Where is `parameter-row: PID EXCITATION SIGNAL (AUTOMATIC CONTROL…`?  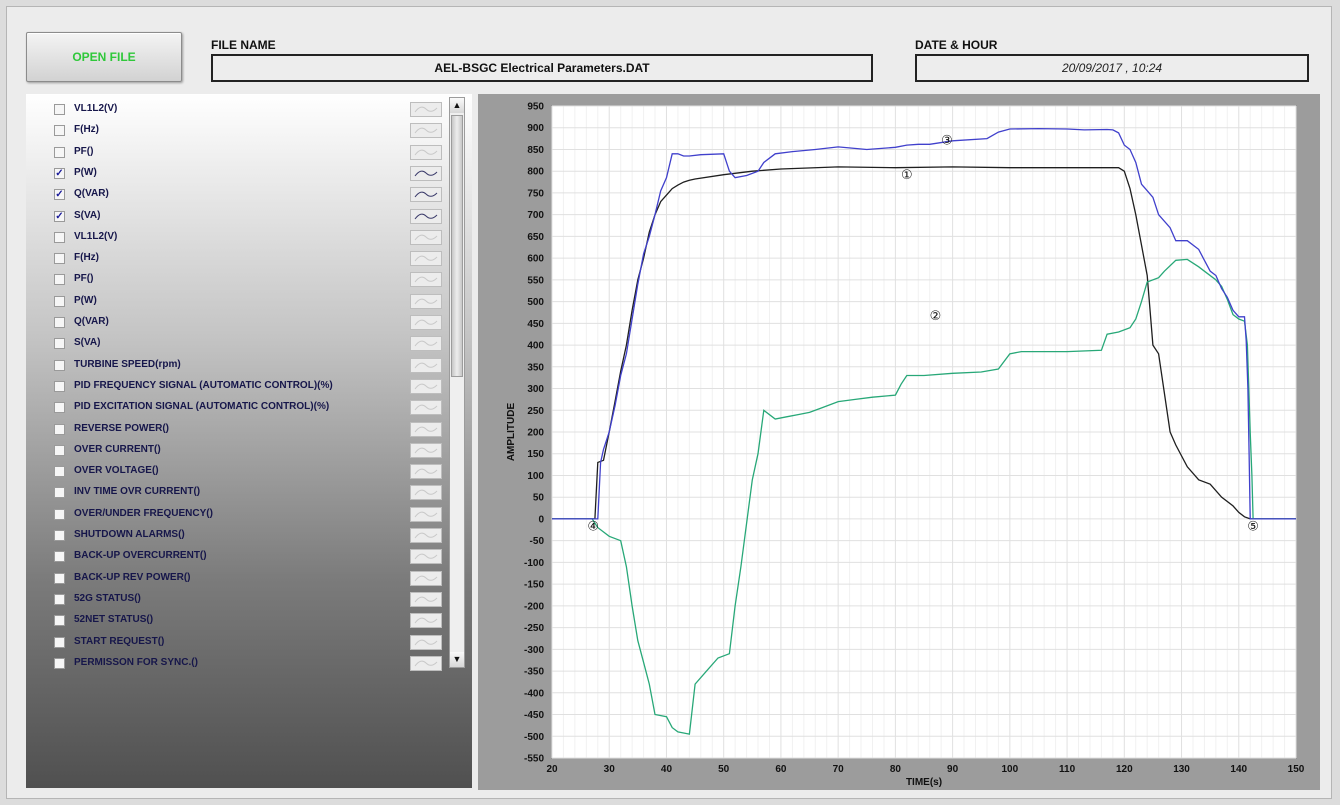 parameter-row: PID EXCITATION SIGNAL (AUTOMATIC CONTROL… is located at coordinates (248, 407).